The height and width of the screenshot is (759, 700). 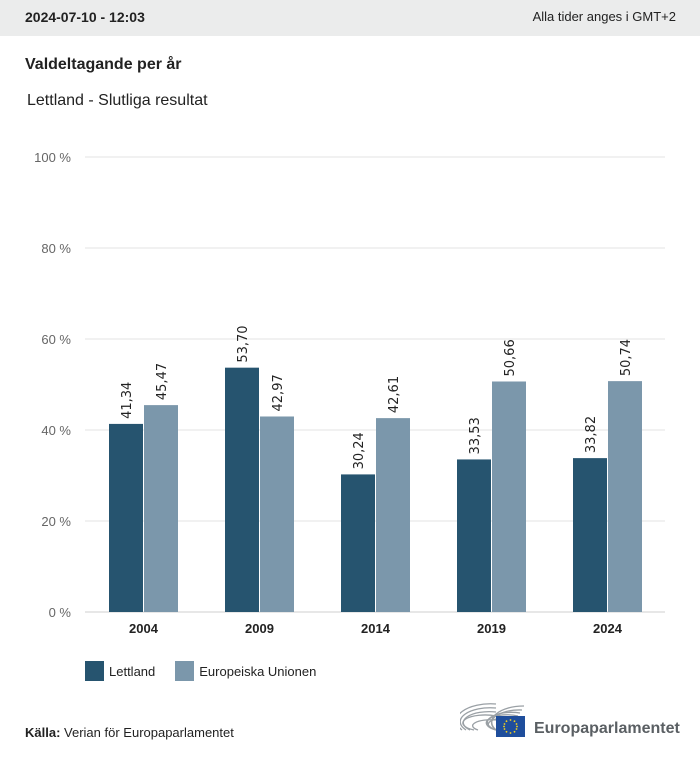 What do you see at coordinates (185, 671) in the screenshot?
I see `legend-swatch-eu` at bounding box center [185, 671].